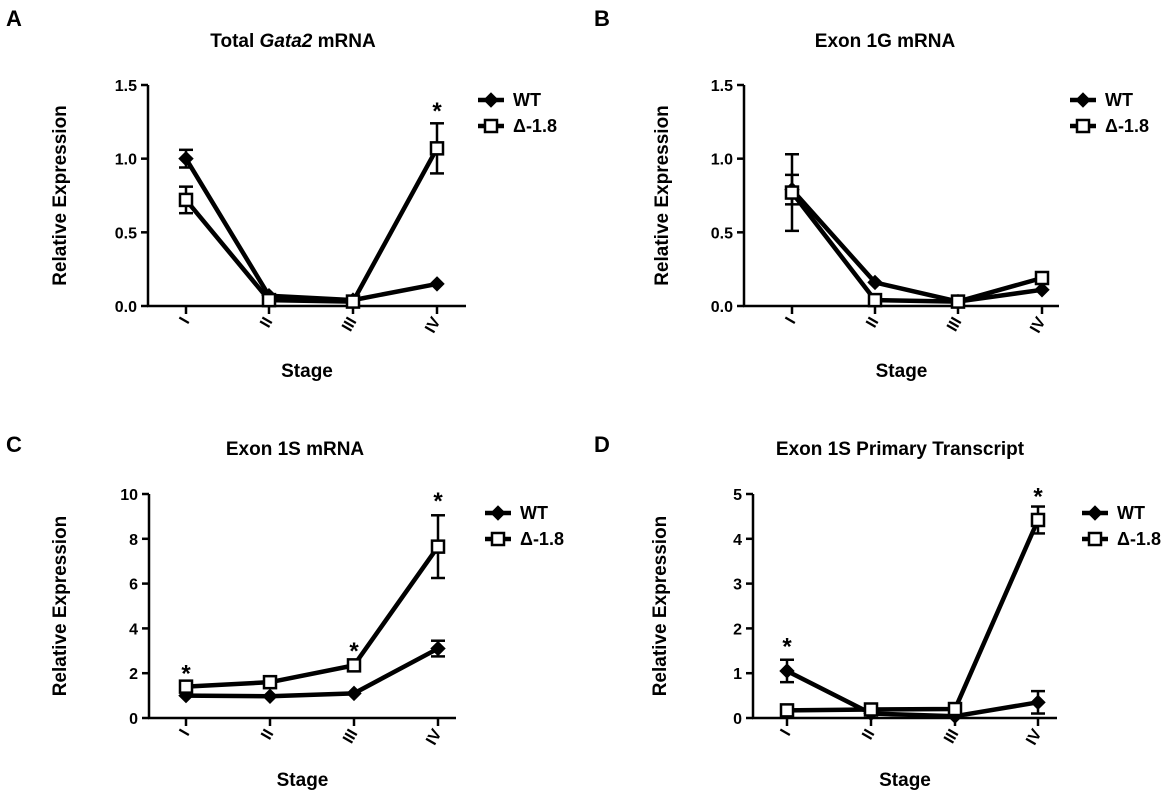 This screenshot has width=1173, height=800. Describe the element at coordinates (737, 674) in the screenshot. I see `y-tick-label: 1` at that location.